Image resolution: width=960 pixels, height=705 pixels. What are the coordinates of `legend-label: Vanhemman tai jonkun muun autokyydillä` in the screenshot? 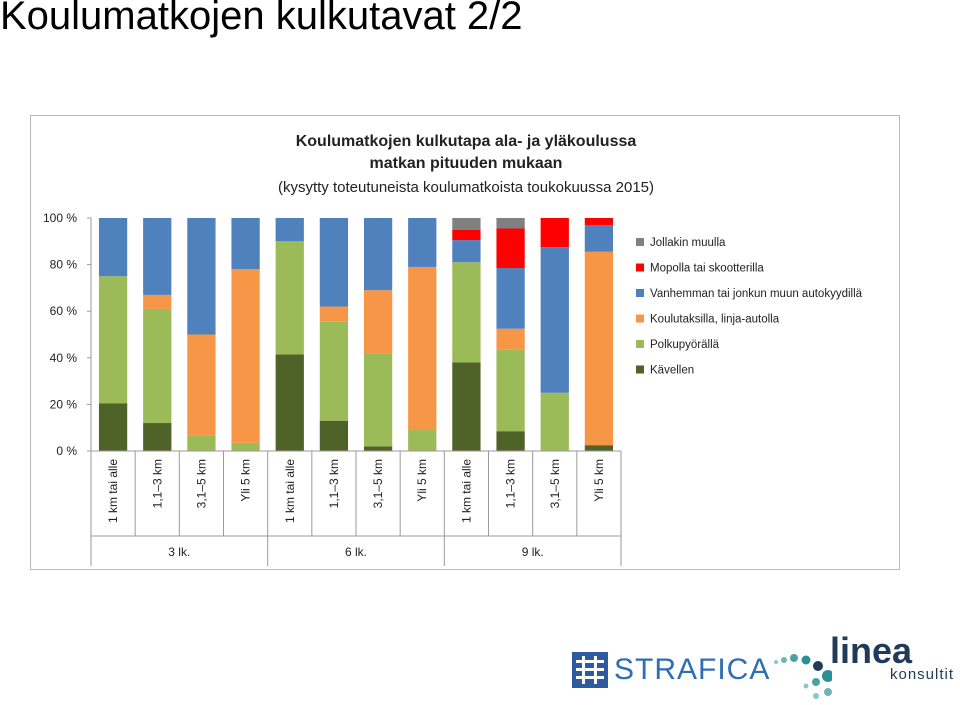 It's located at (756, 294).